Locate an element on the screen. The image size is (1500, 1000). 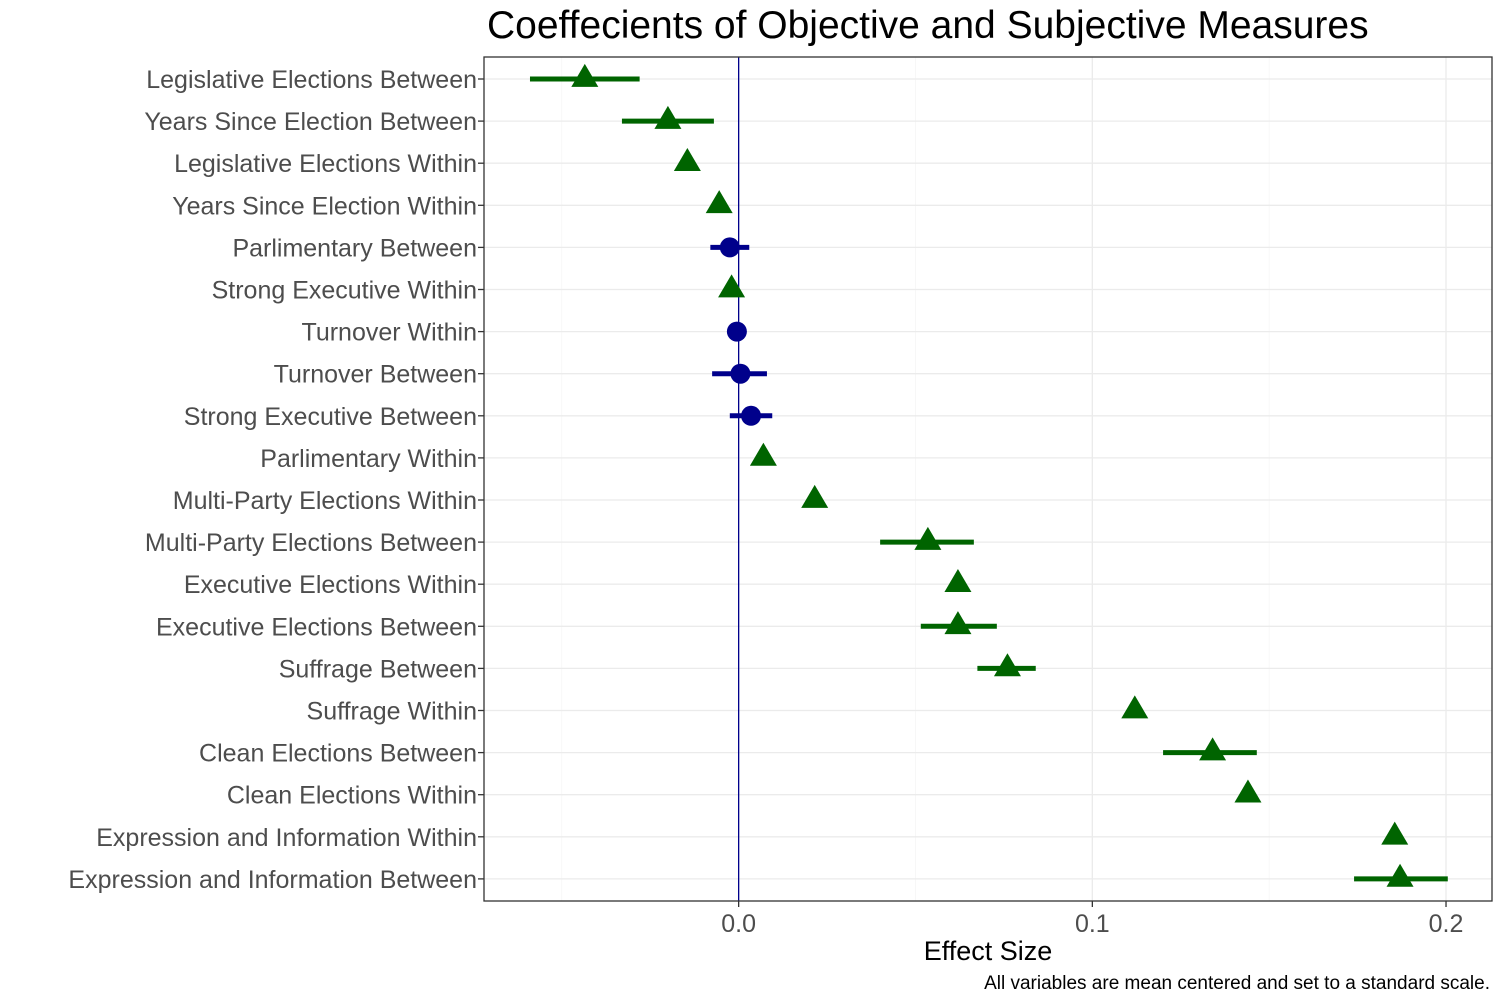
y-tick-label: Multi-Party Elections Within is located at coordinates (325, 501).